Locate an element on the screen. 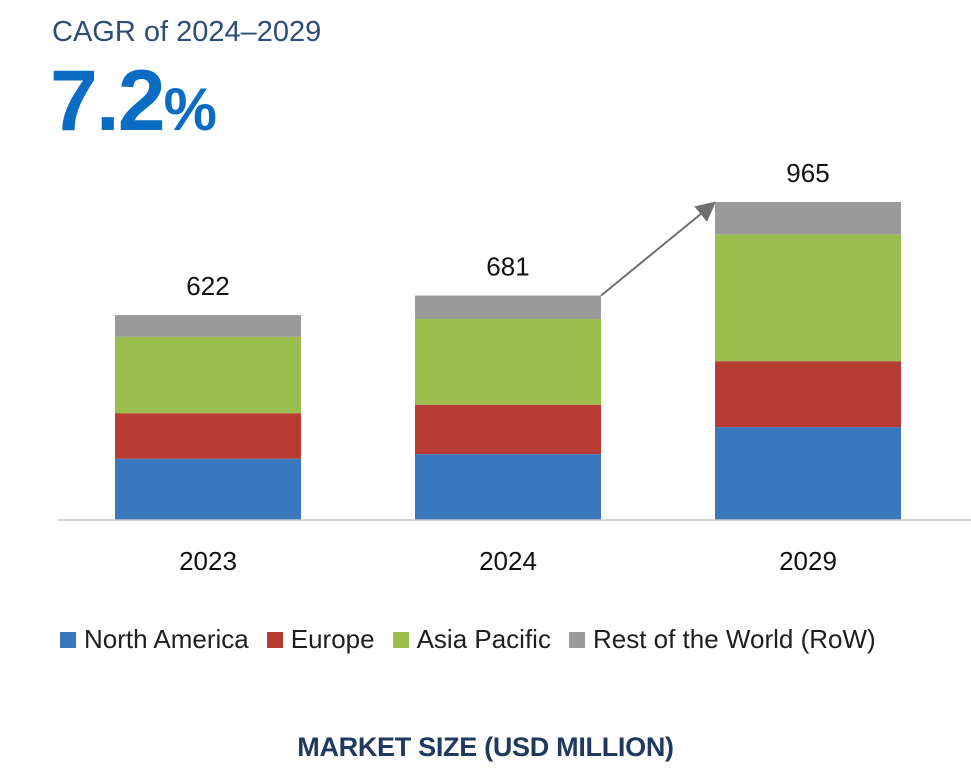 This screenshot has height=777, width=971. bar-segment-2024-rest-of-the-world-row is located at coordinates (508, 307).